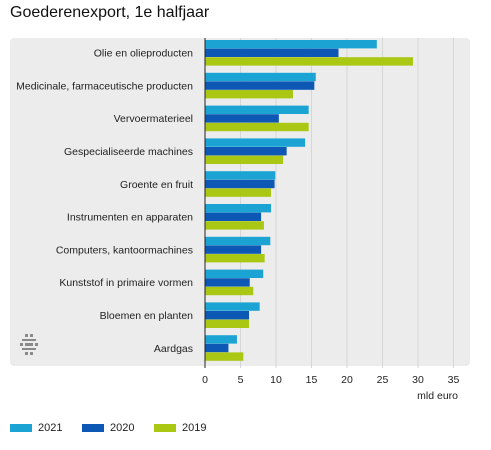 Image resolution: width=491 pixels, height=450 pixels. I want to click on category-label: Instrumenten en apparaten, so click(130, 218).